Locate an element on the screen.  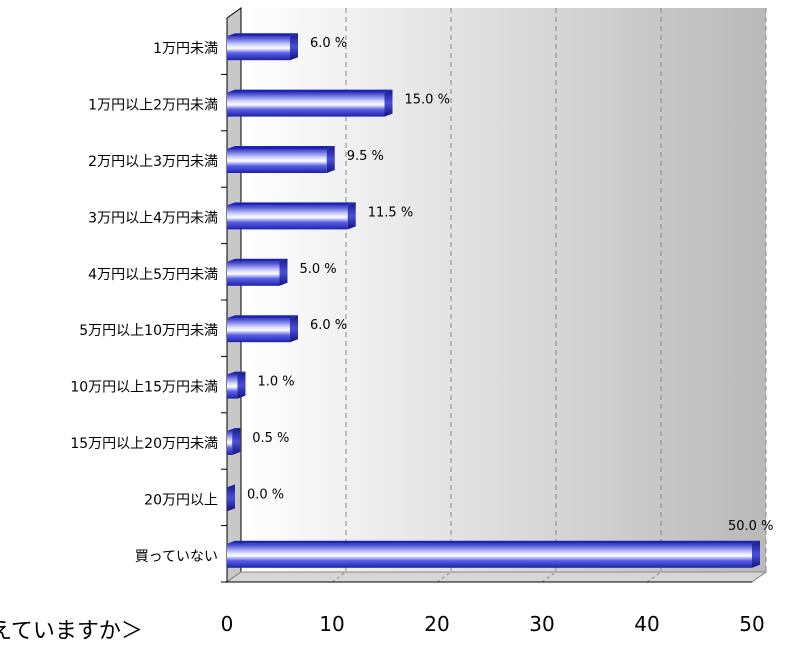
caption-text: えていますか＞ is located at coordinates (71, 631).